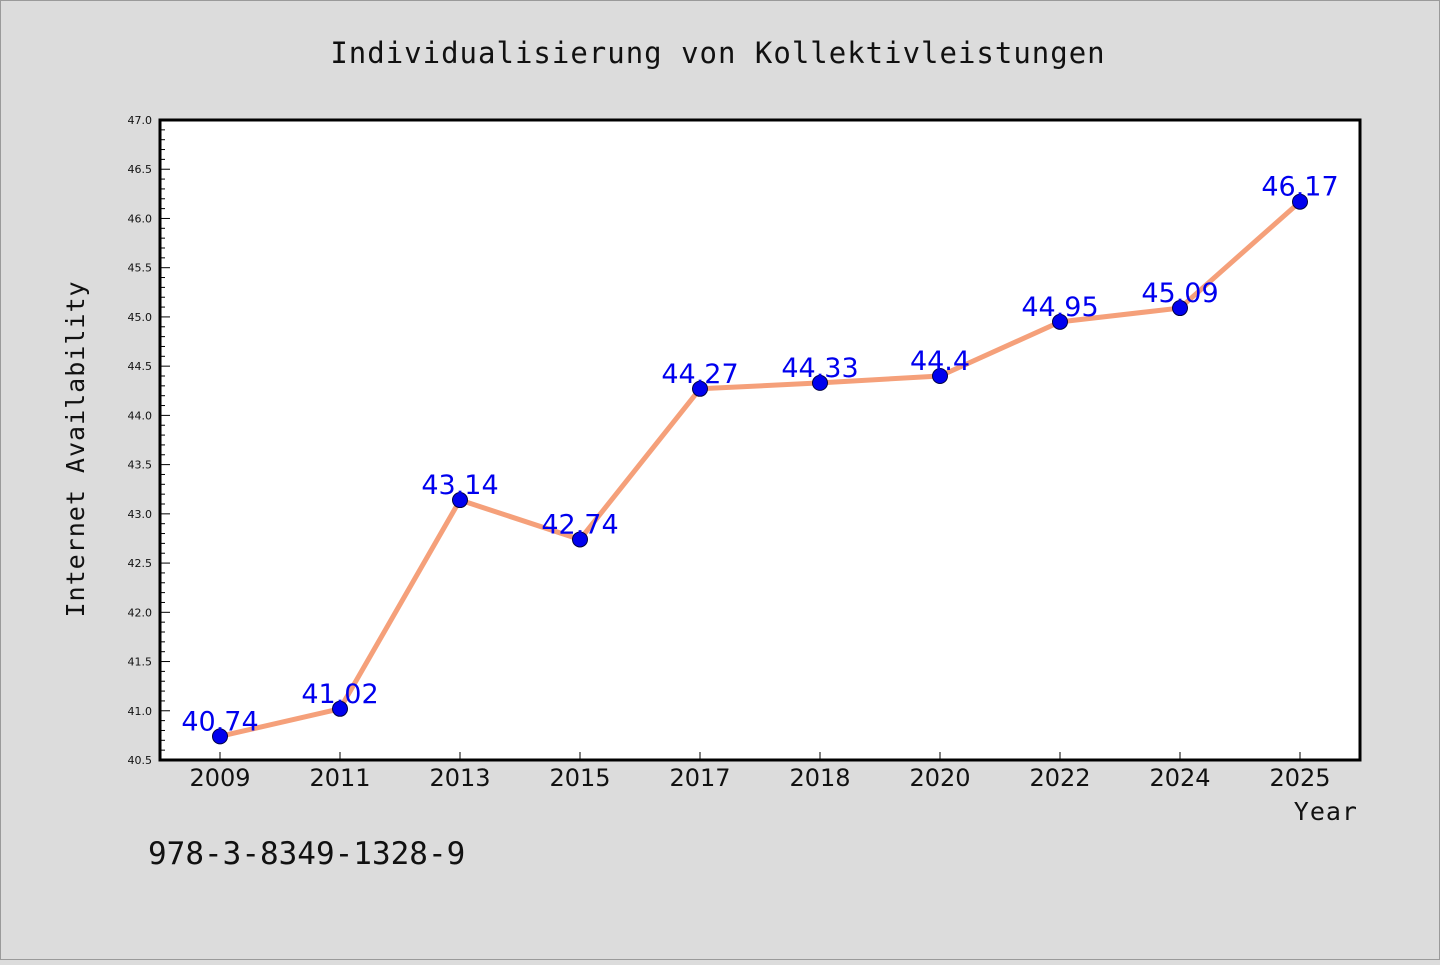 This screenshot has height=965, width=1440. What do you see at coordinates (1179, 778) in the screenshot?
I see `x-tick-label: 2024` at bounding box center [1179, 778].